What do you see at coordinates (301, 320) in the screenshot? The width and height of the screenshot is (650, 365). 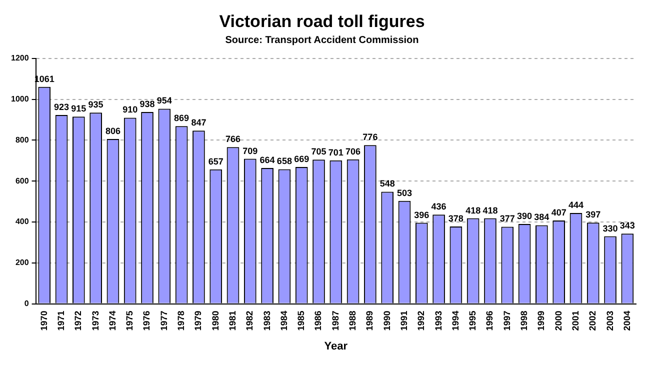 I see `x-tick-label: 1985` at bounding box center [301, 320].